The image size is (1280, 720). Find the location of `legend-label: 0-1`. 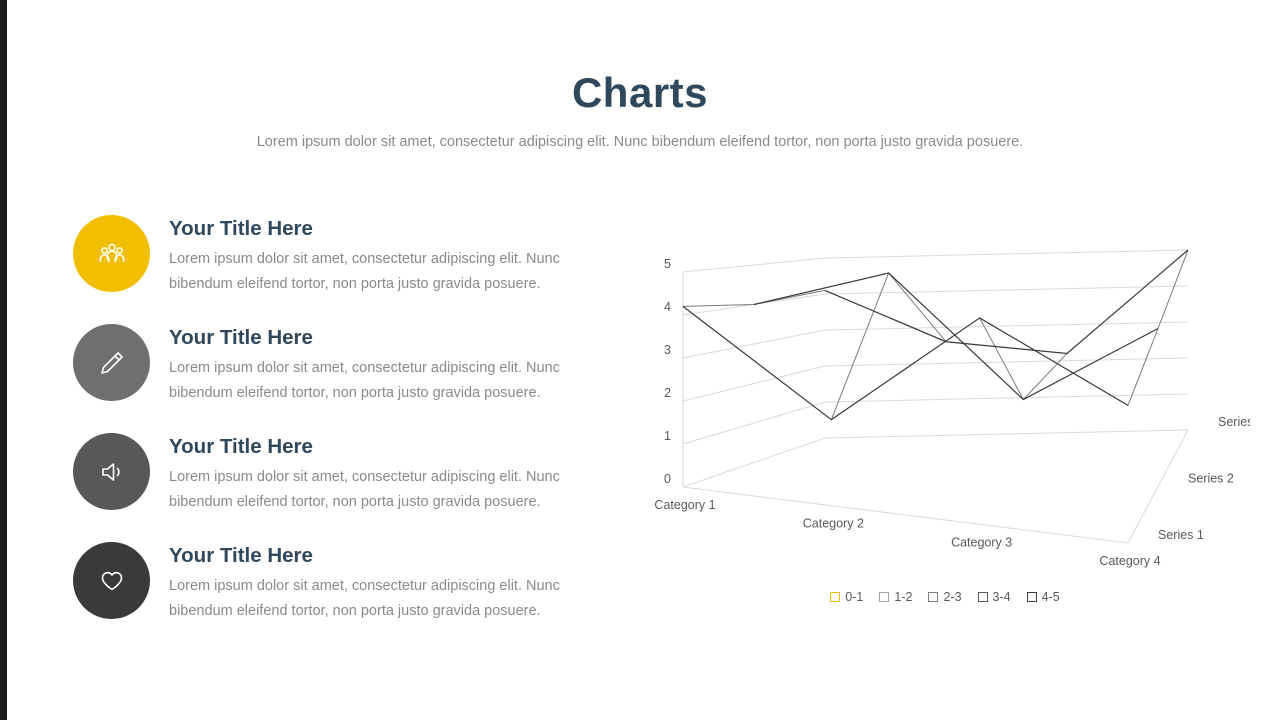

legend-label: 0-1 is located at coordinates (854, 597).